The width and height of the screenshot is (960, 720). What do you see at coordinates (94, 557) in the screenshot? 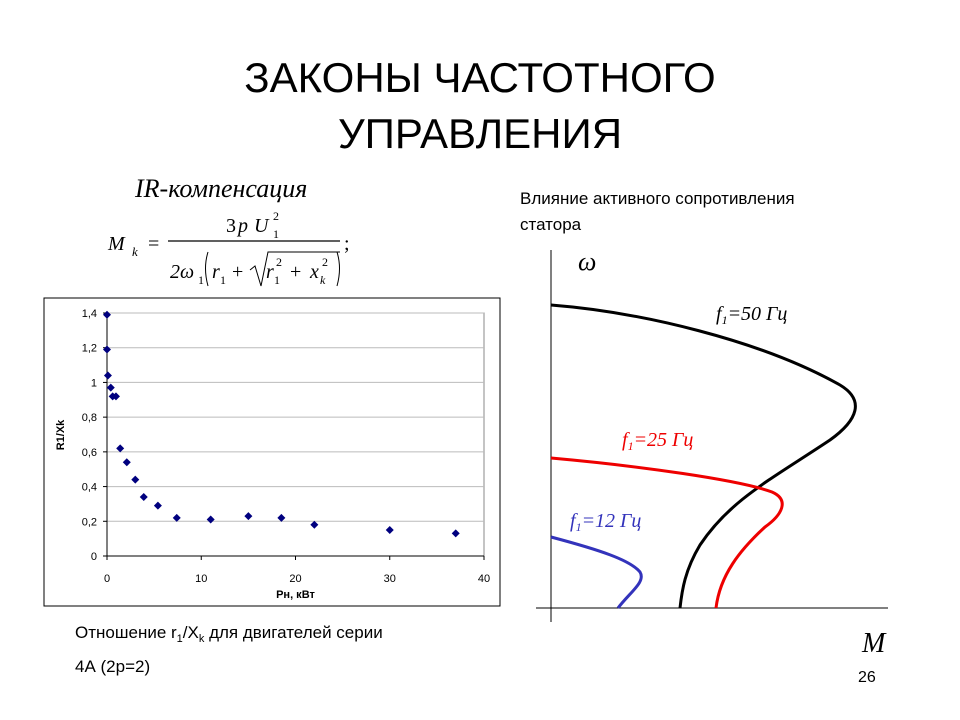
I see `y-tick-label: 0` at bounding box center [94, 557].